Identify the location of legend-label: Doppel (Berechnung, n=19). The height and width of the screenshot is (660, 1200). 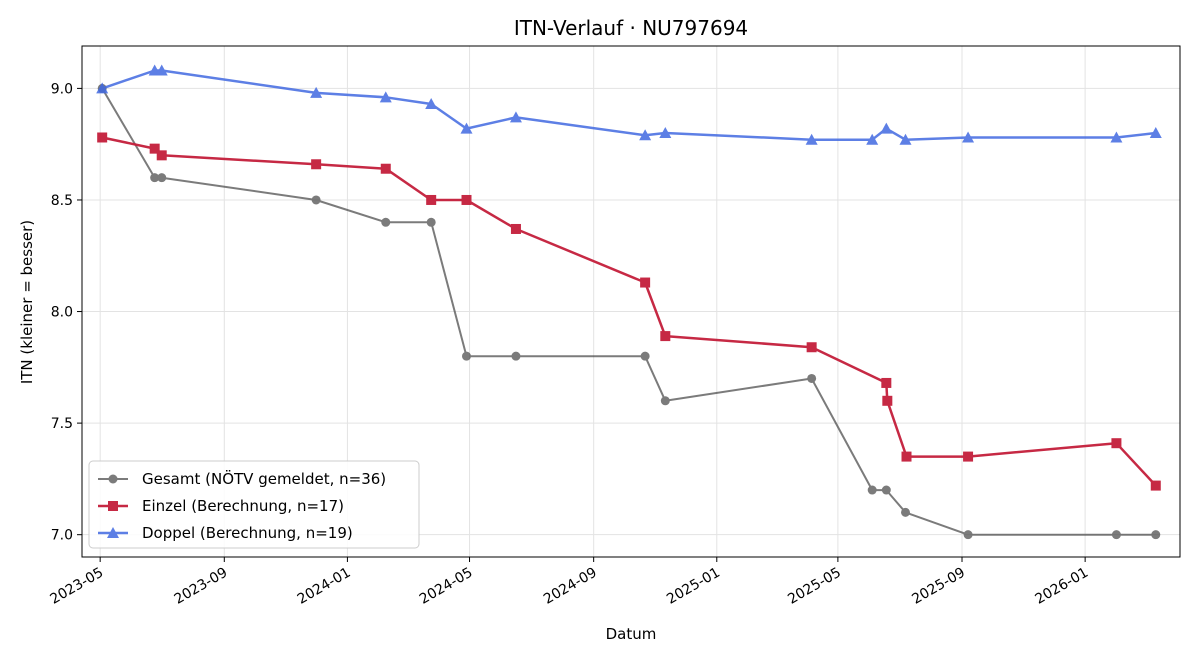
(247, 533).